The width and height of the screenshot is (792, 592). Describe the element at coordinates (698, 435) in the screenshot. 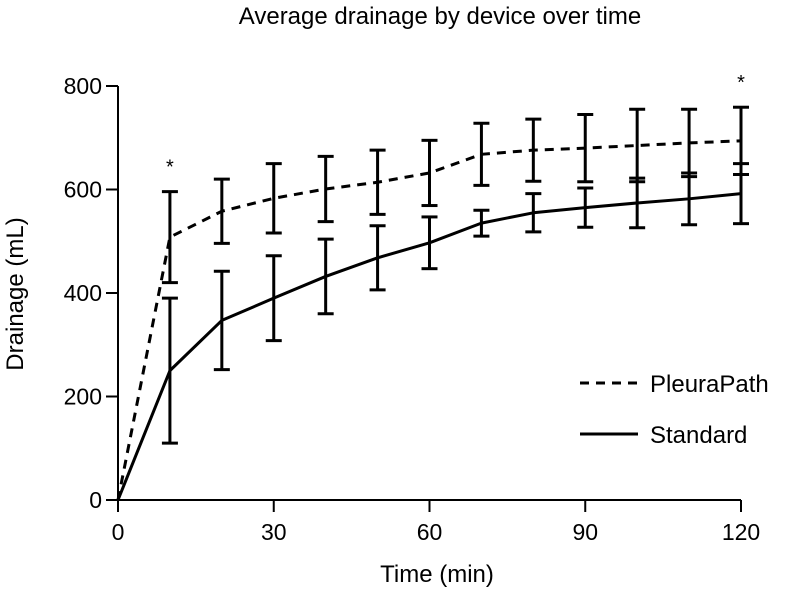

I see `legend-label-standard: Standard` at that location.